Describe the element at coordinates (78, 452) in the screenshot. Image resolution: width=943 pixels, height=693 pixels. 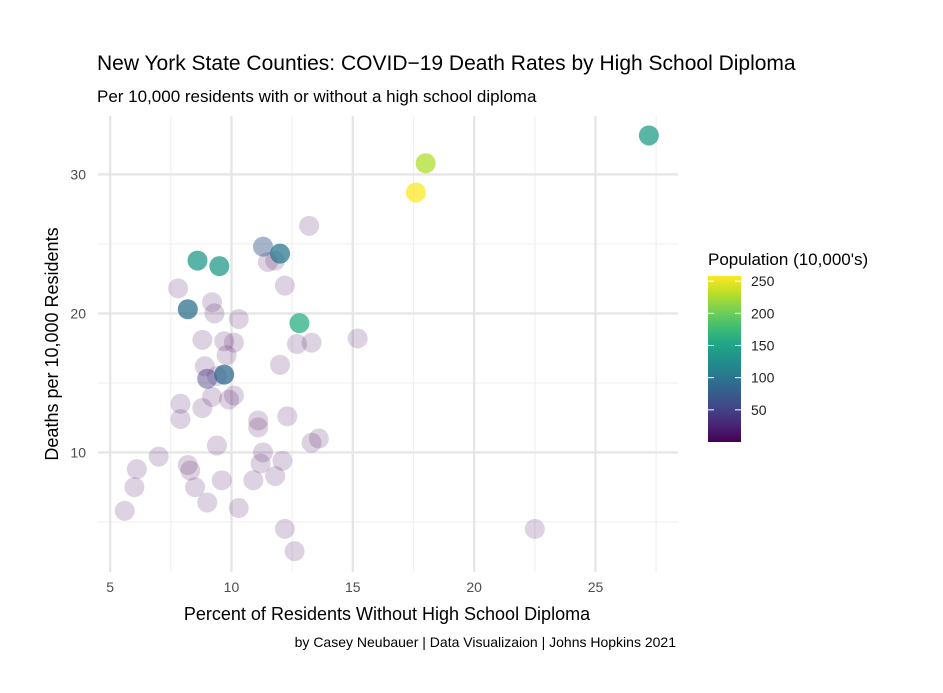
I see `y-tick-label: 10` at that location.